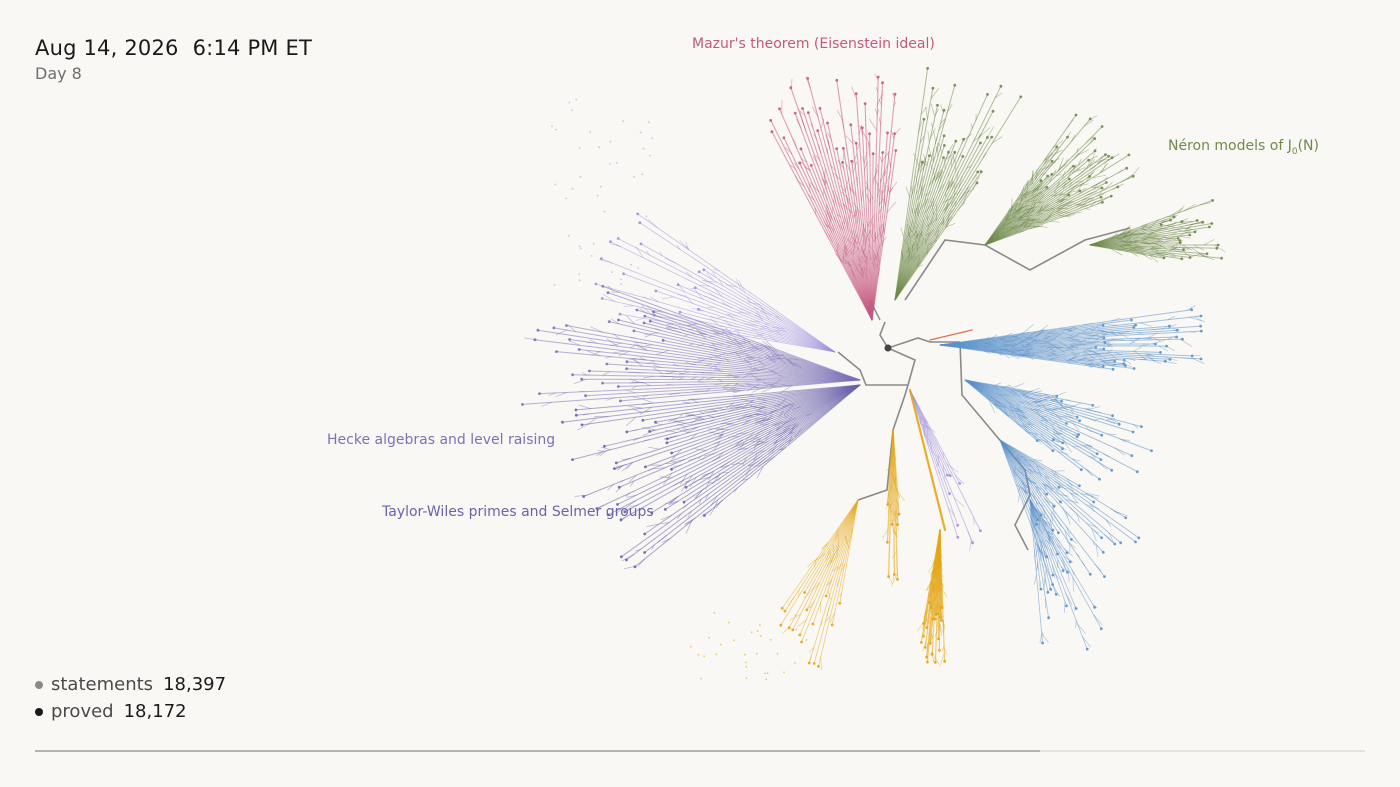  Describe the element at coordinates (700, 751) in the screenshot. I see `timeline-progress-bar` at that location.